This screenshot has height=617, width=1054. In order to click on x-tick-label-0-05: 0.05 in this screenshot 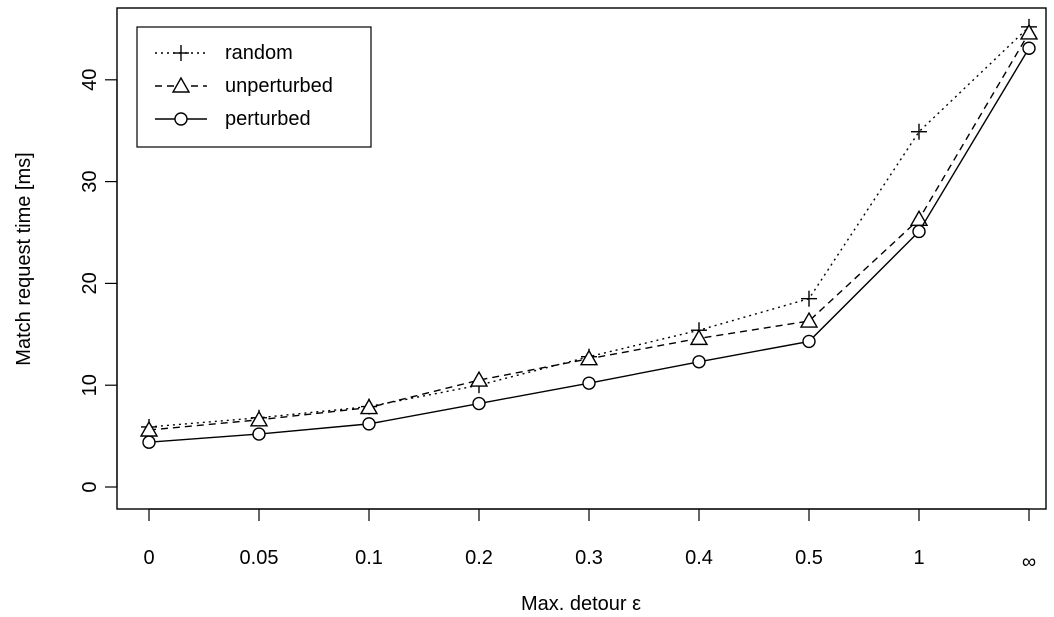, I will do `click(259, 558)`.